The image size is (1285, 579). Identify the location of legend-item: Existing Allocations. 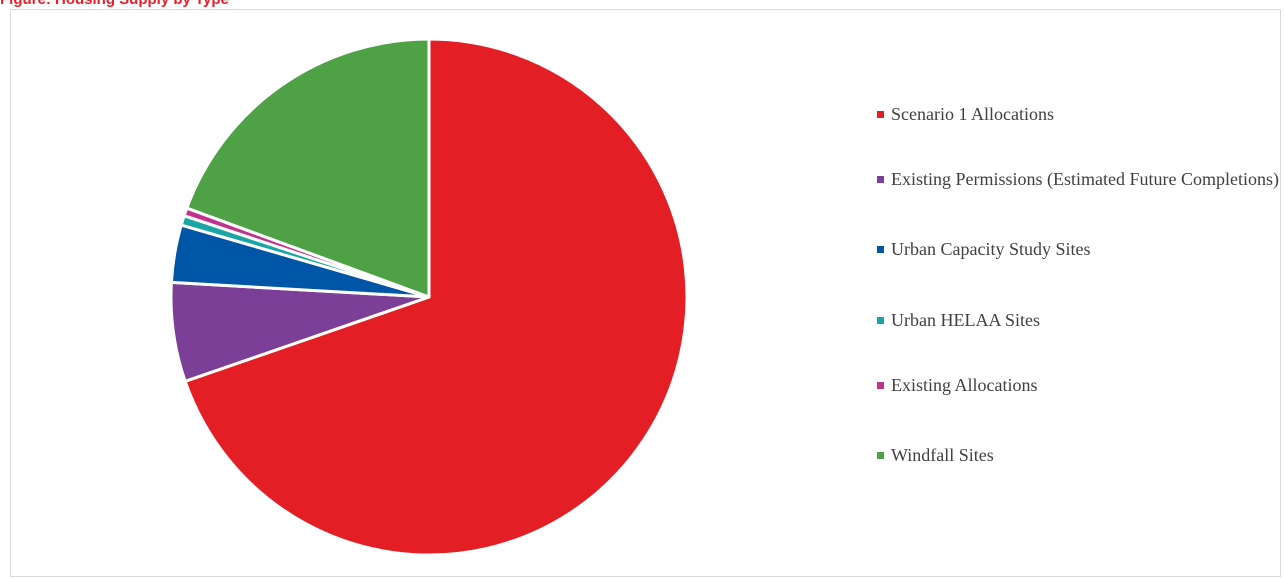
(1081, 385).